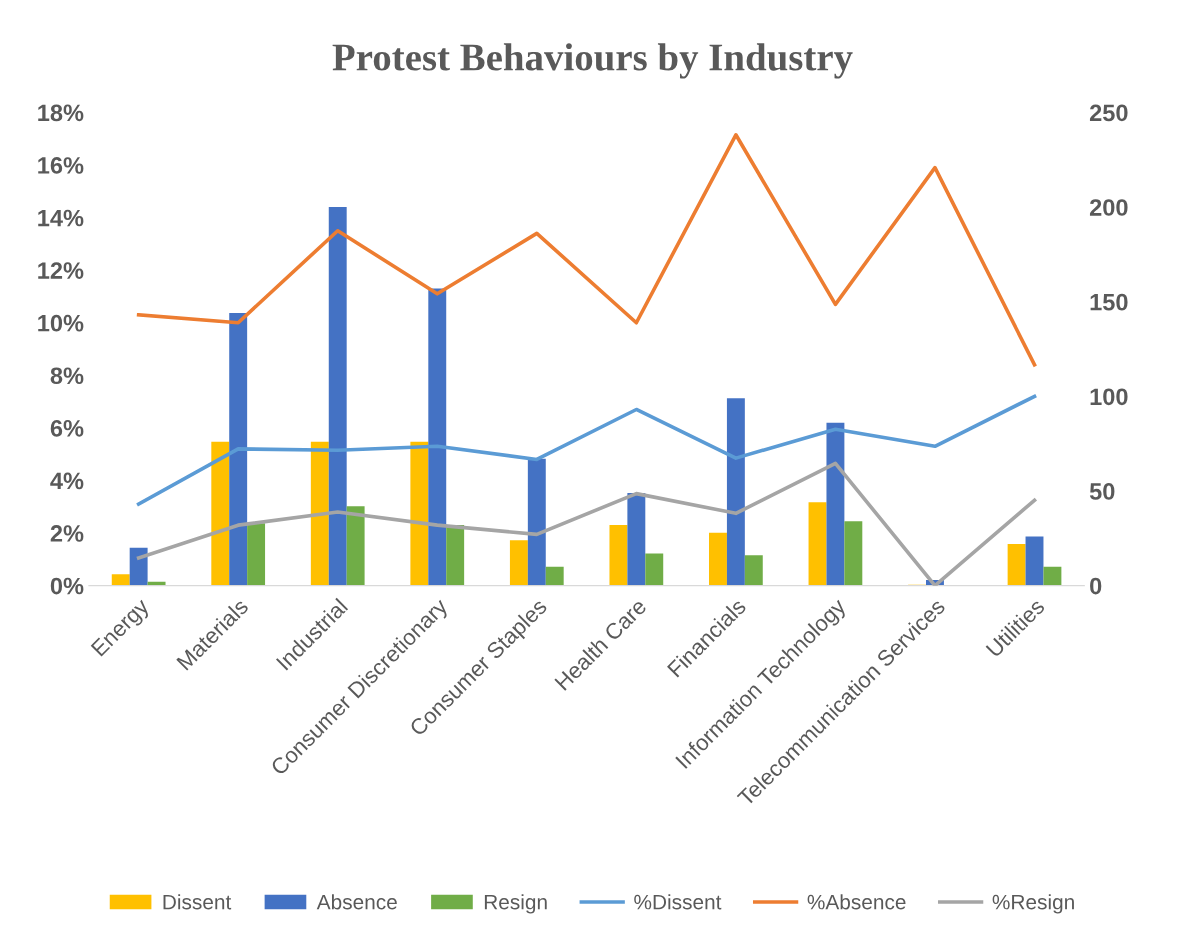 Image resolution: width=1185 pixels, height=937 pixels. What do you see at coordinates (61, 165) in the screenshot?
I see `y-tick-label: 16%` at bounding box center [61, 165].